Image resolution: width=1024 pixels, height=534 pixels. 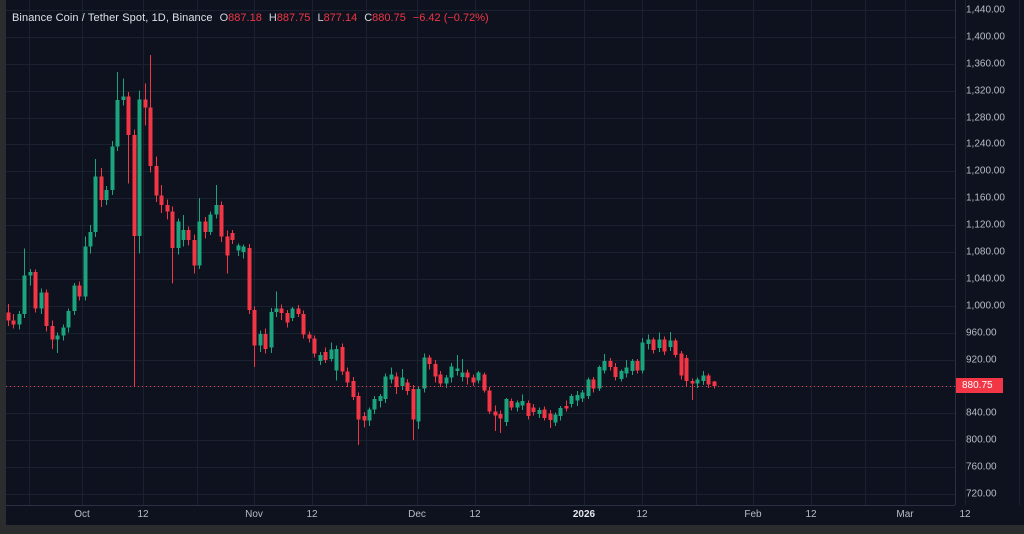 What do you see at coordinates (254, 514) in the screenshot?
I see `time-tick-label: Nov` at bounding box center [254, 514].